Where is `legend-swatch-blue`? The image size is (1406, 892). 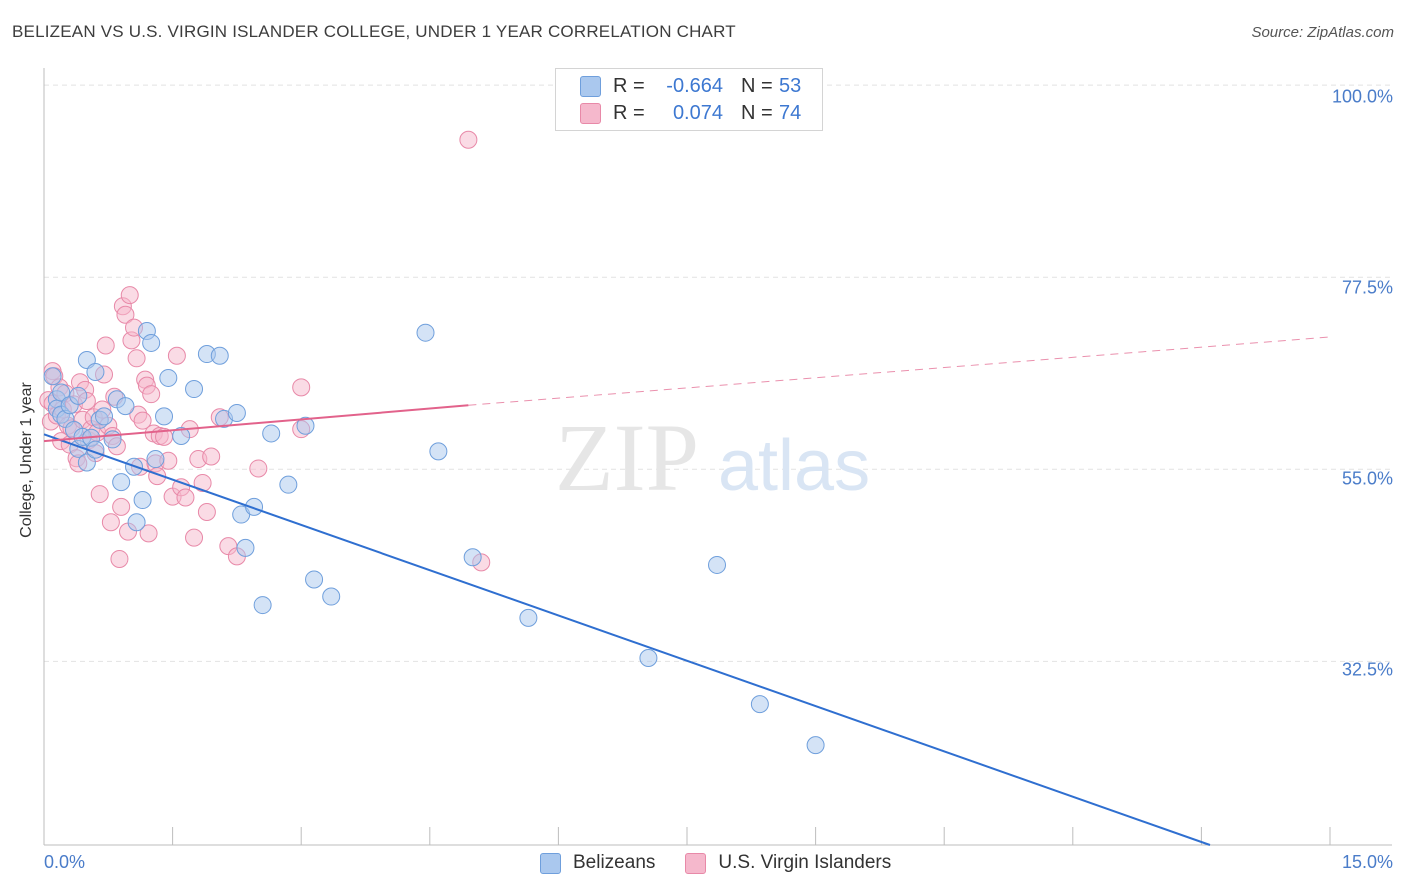
legend-swatch-blue is located at coordinates (590, 86).